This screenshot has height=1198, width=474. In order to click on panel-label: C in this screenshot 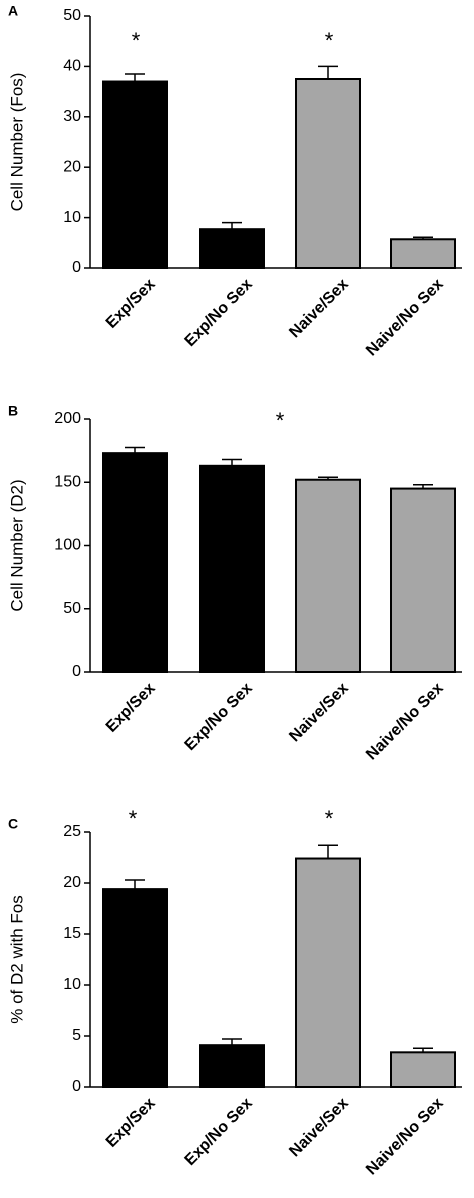, I will do `click(13, 824)`.